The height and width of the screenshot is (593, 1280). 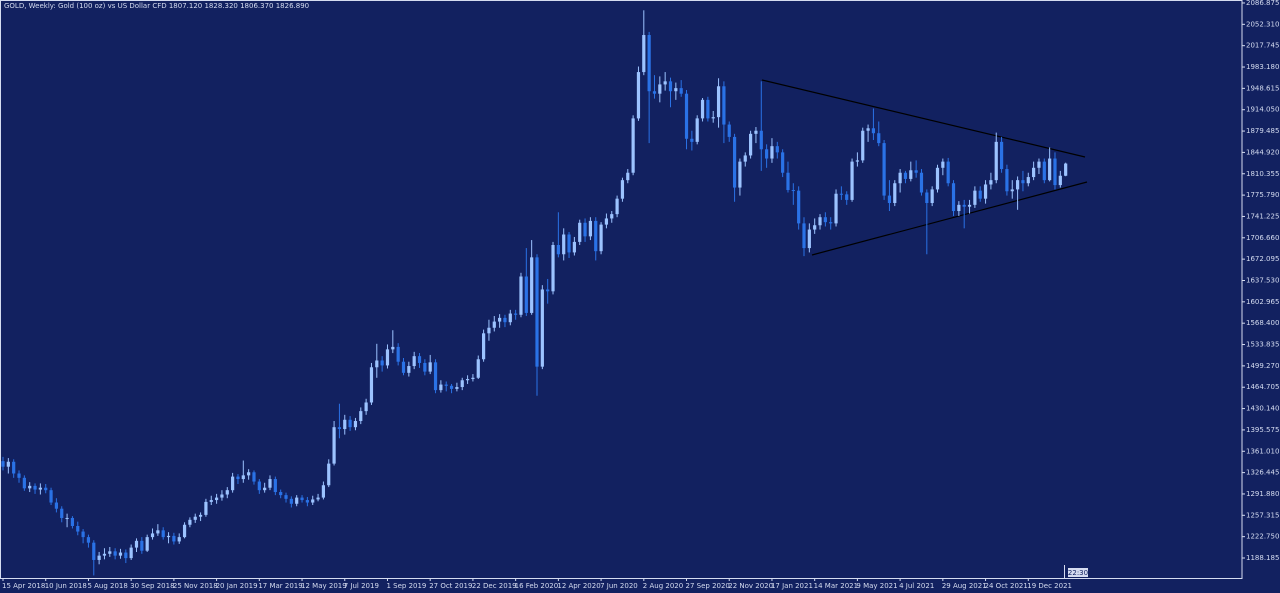 What do you see at coordinates (1262, 88) in the screenshot?
I see `y-tick-label: 1948.615` at bounding box center [1262, 88].